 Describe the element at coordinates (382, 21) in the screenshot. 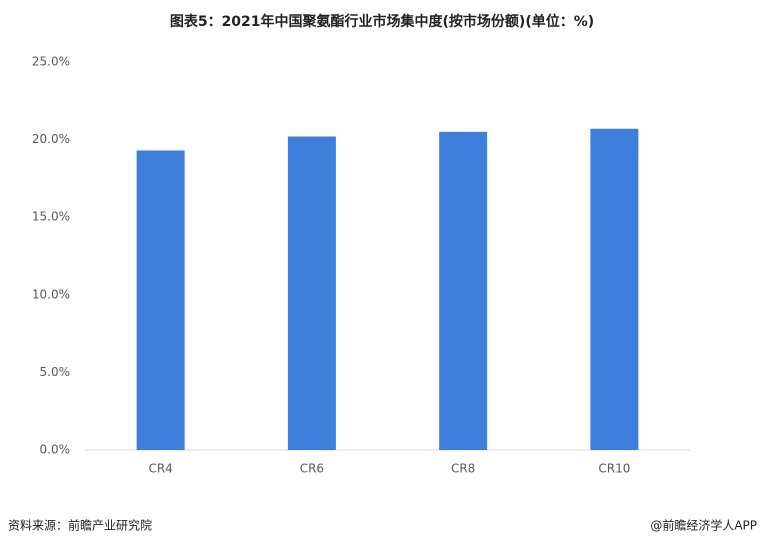

I see `chart-title: 图表5：2021年中国聚氨酯行业市场集中度(按市场份额)(单位：%)` at that location.